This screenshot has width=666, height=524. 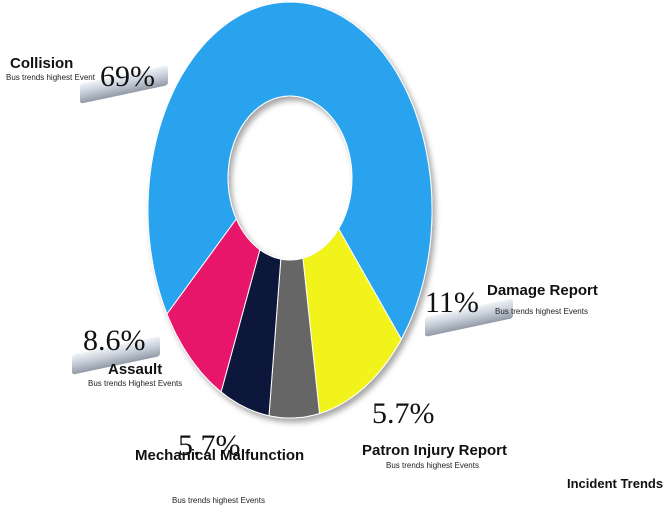 I want to click on category-label: Mechanical Malfunction, so click(x=219, y=455).